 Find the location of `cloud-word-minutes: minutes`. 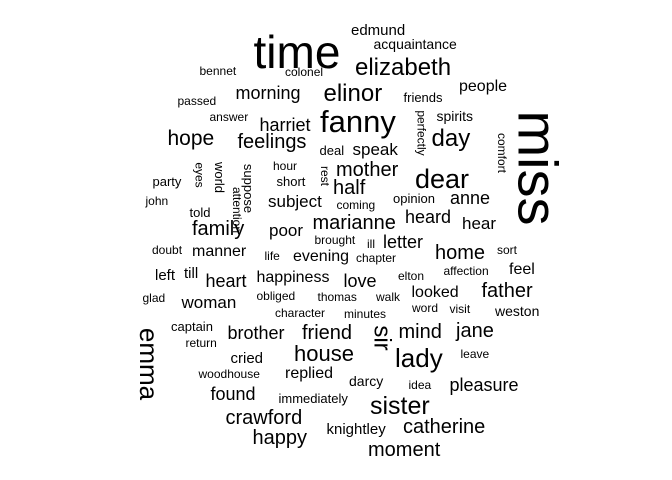

cloud-word-minutes: minutes is located at coordinates (365, 314).